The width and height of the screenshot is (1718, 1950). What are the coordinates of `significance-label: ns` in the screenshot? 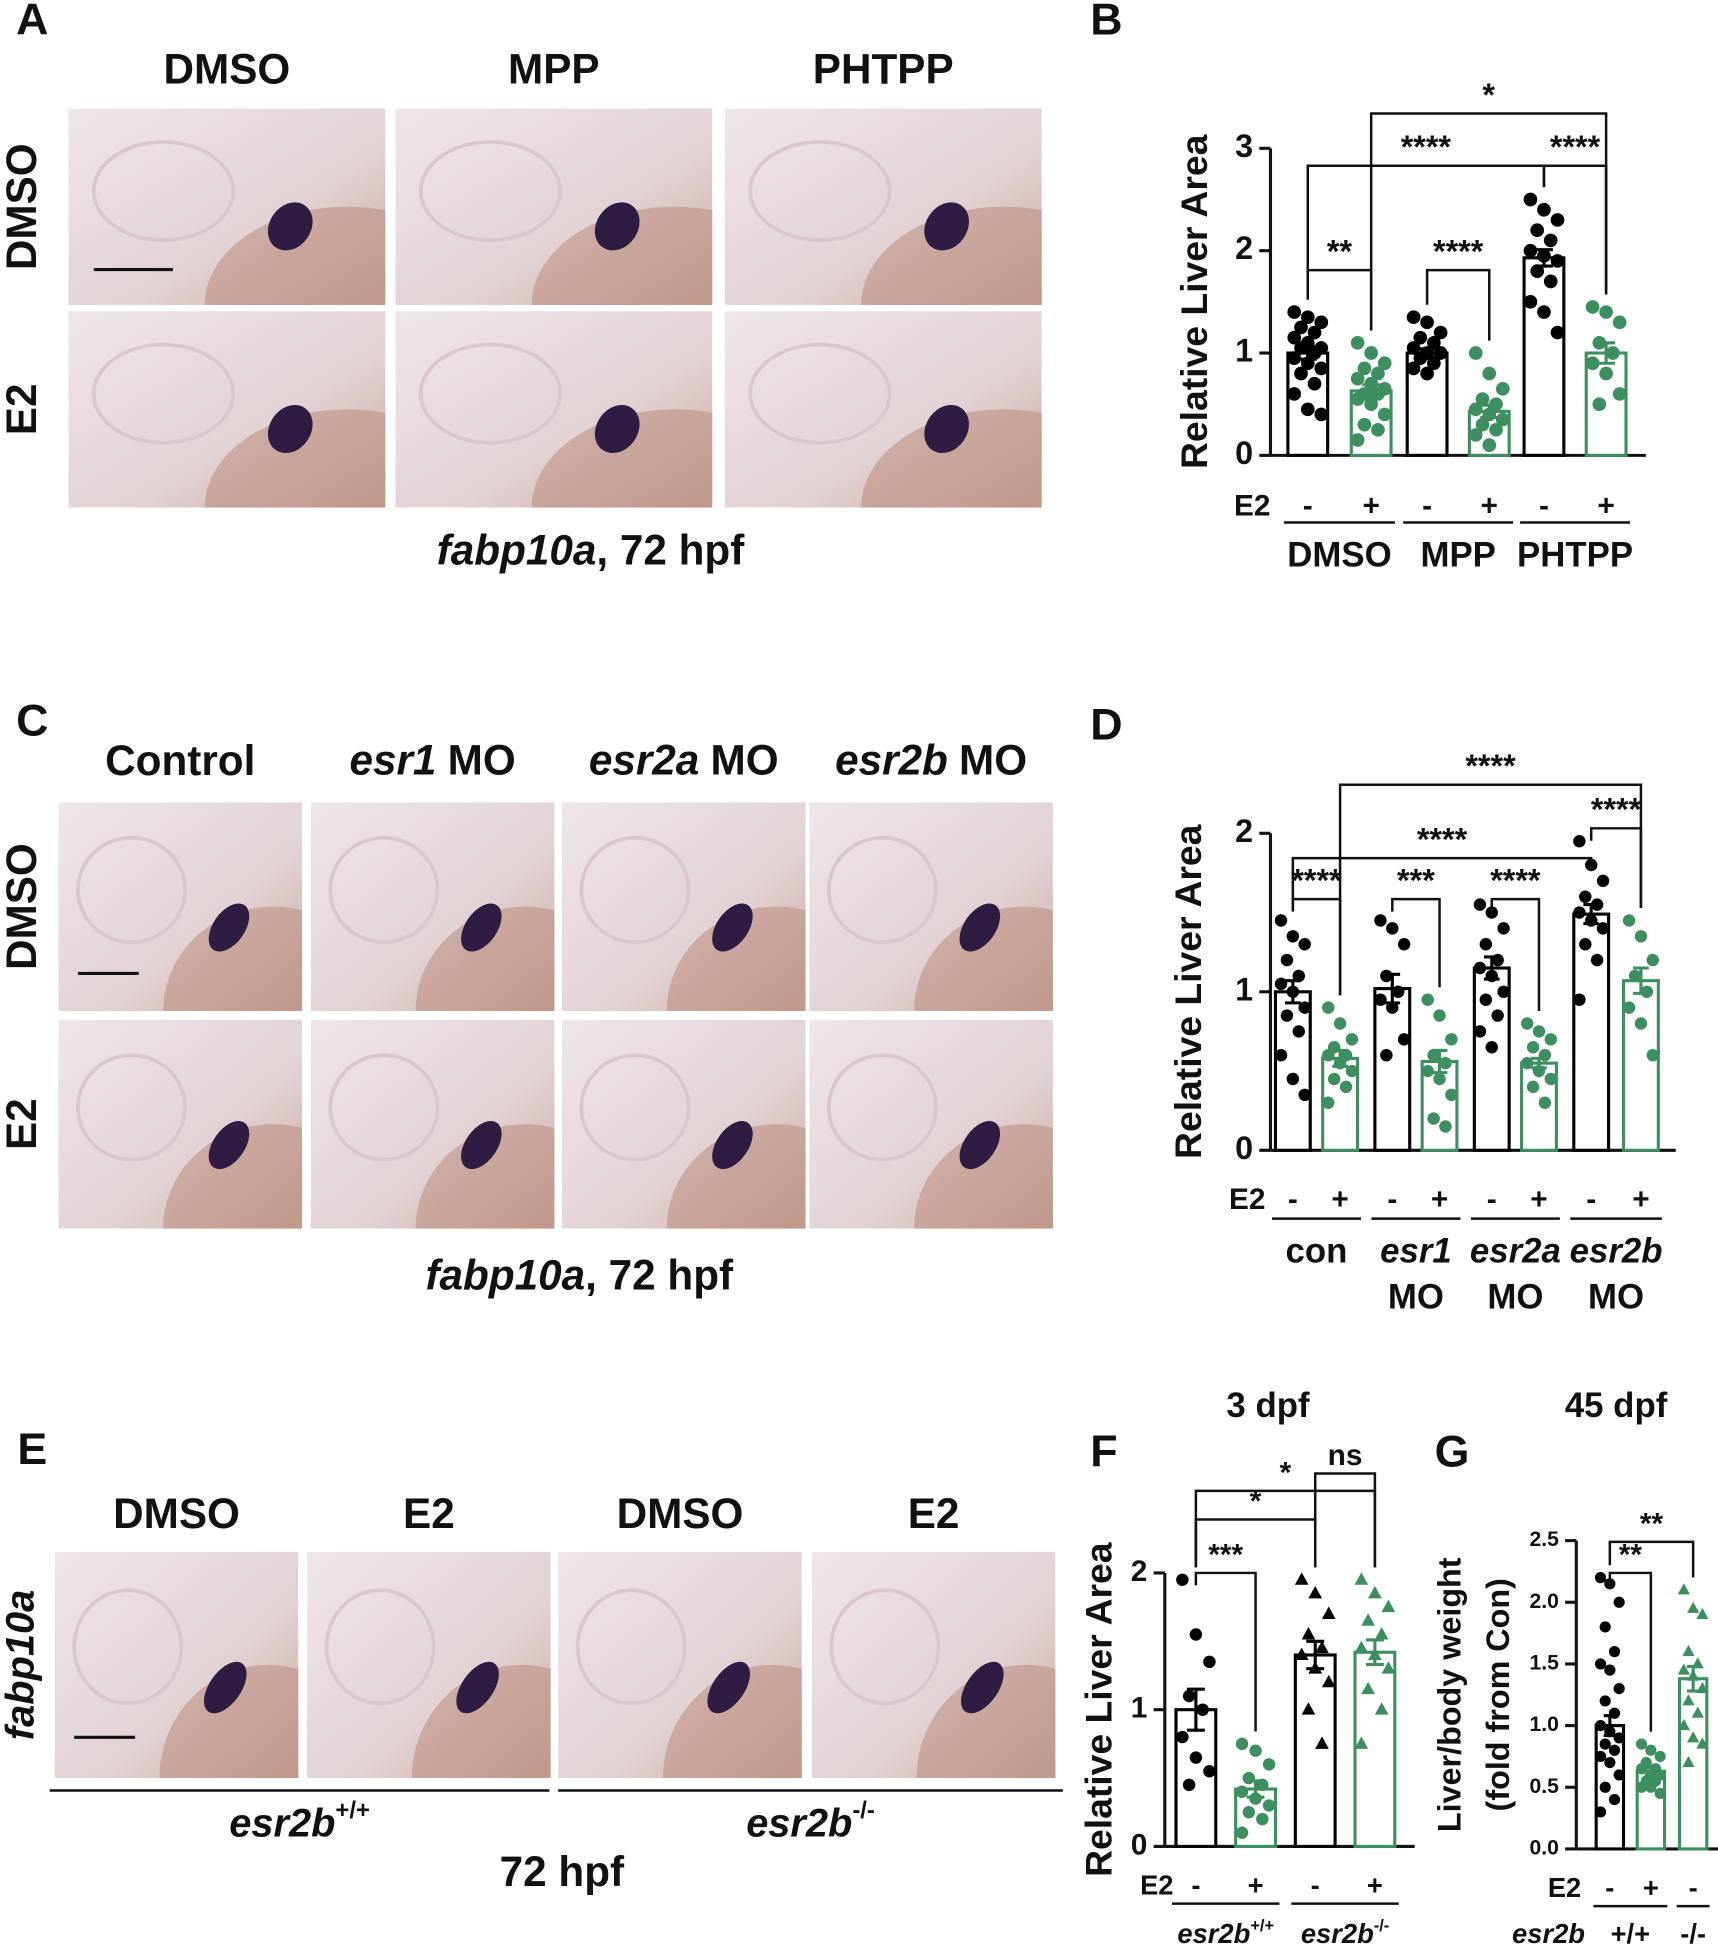 It's located at (1345, 1455).